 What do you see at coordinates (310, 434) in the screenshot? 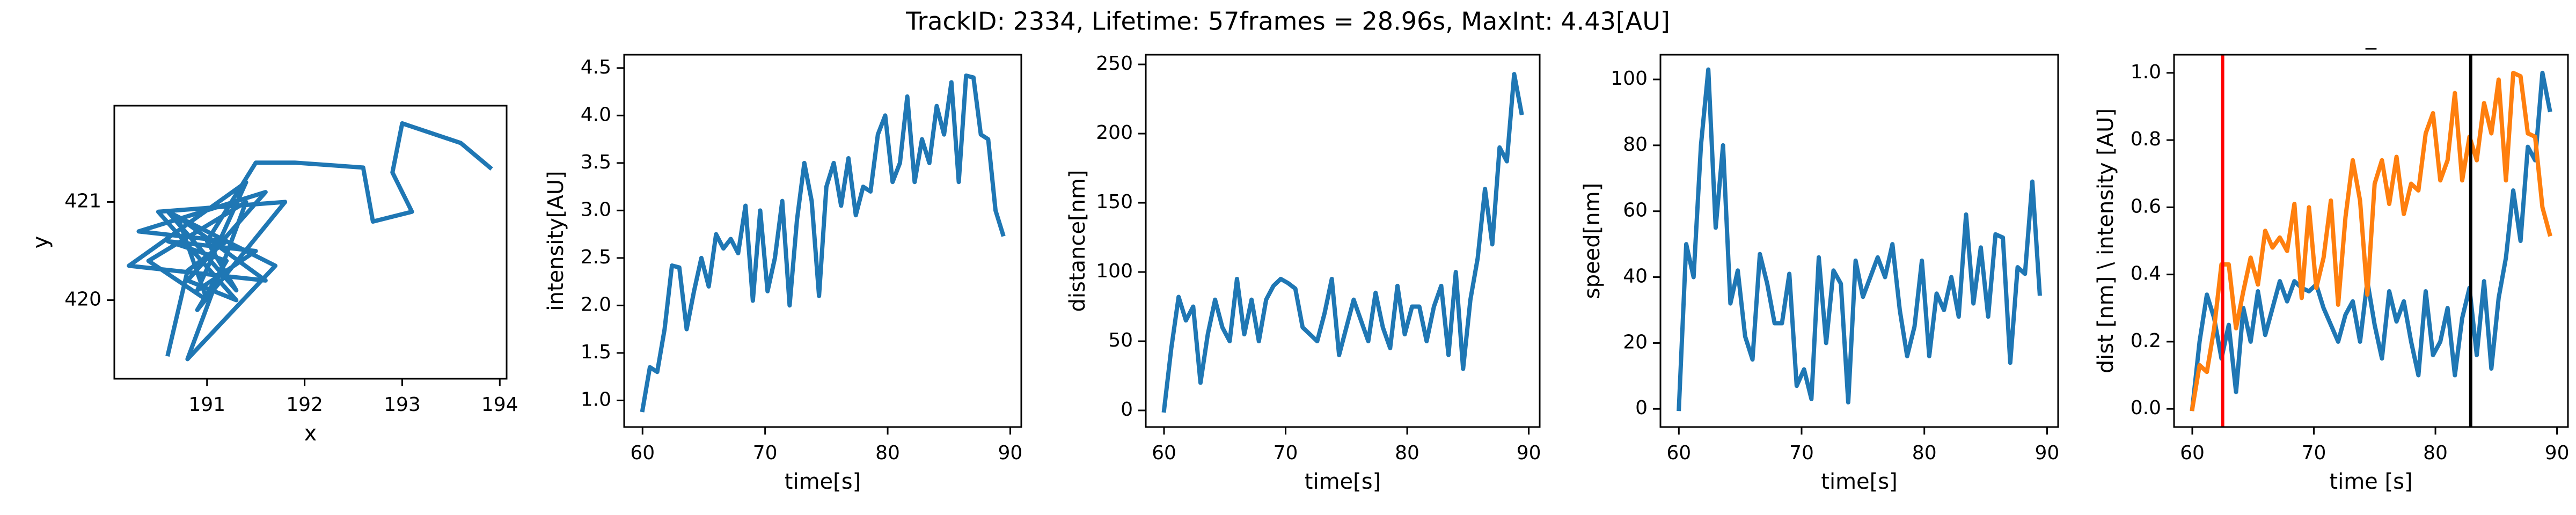
I see `x-axis-label: x` at bounding box center [310, 434].